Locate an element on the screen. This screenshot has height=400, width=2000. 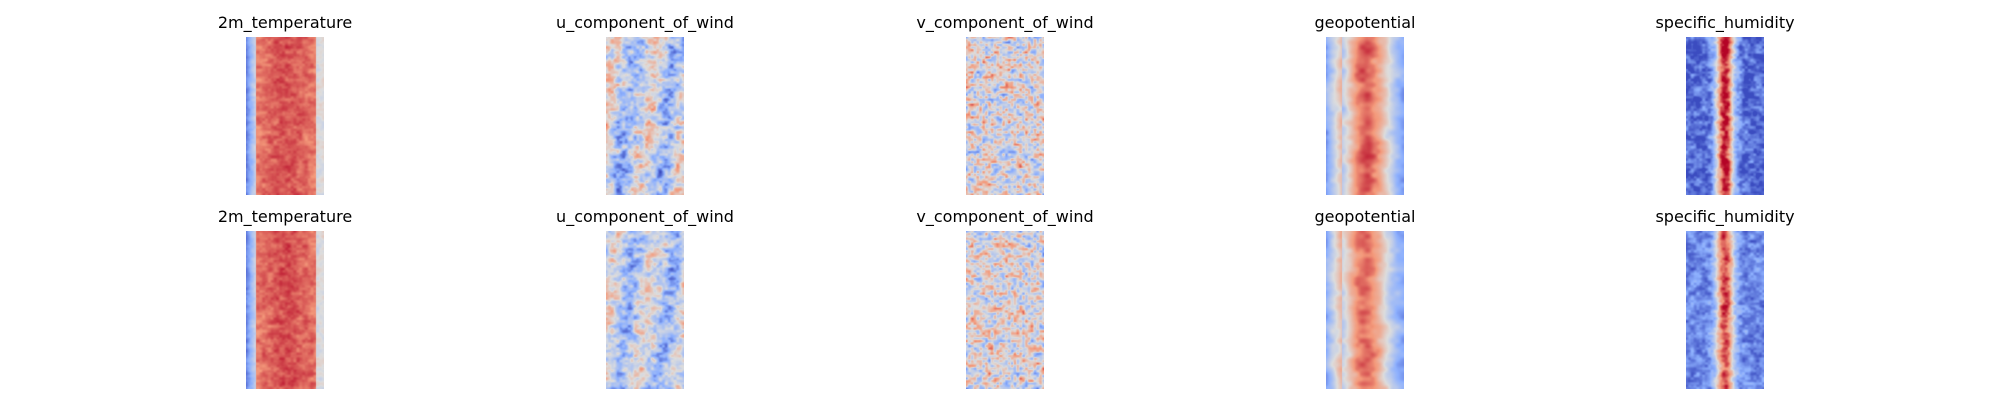
heatmap-r1-c4 is located at coordinates (1725, 310).